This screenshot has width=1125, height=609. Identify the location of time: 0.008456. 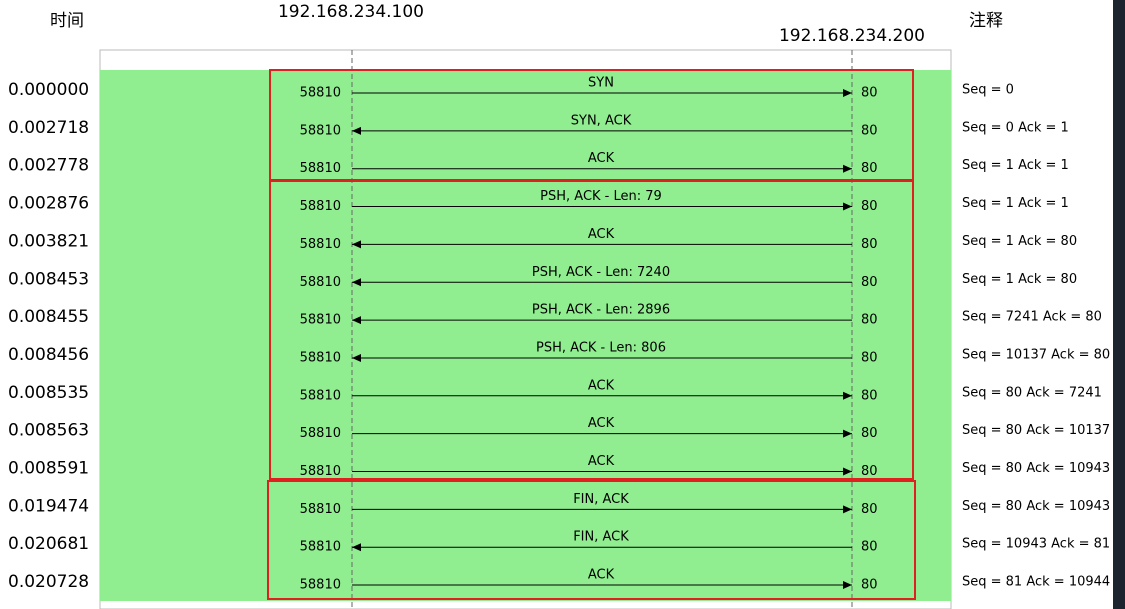
(48, 355).